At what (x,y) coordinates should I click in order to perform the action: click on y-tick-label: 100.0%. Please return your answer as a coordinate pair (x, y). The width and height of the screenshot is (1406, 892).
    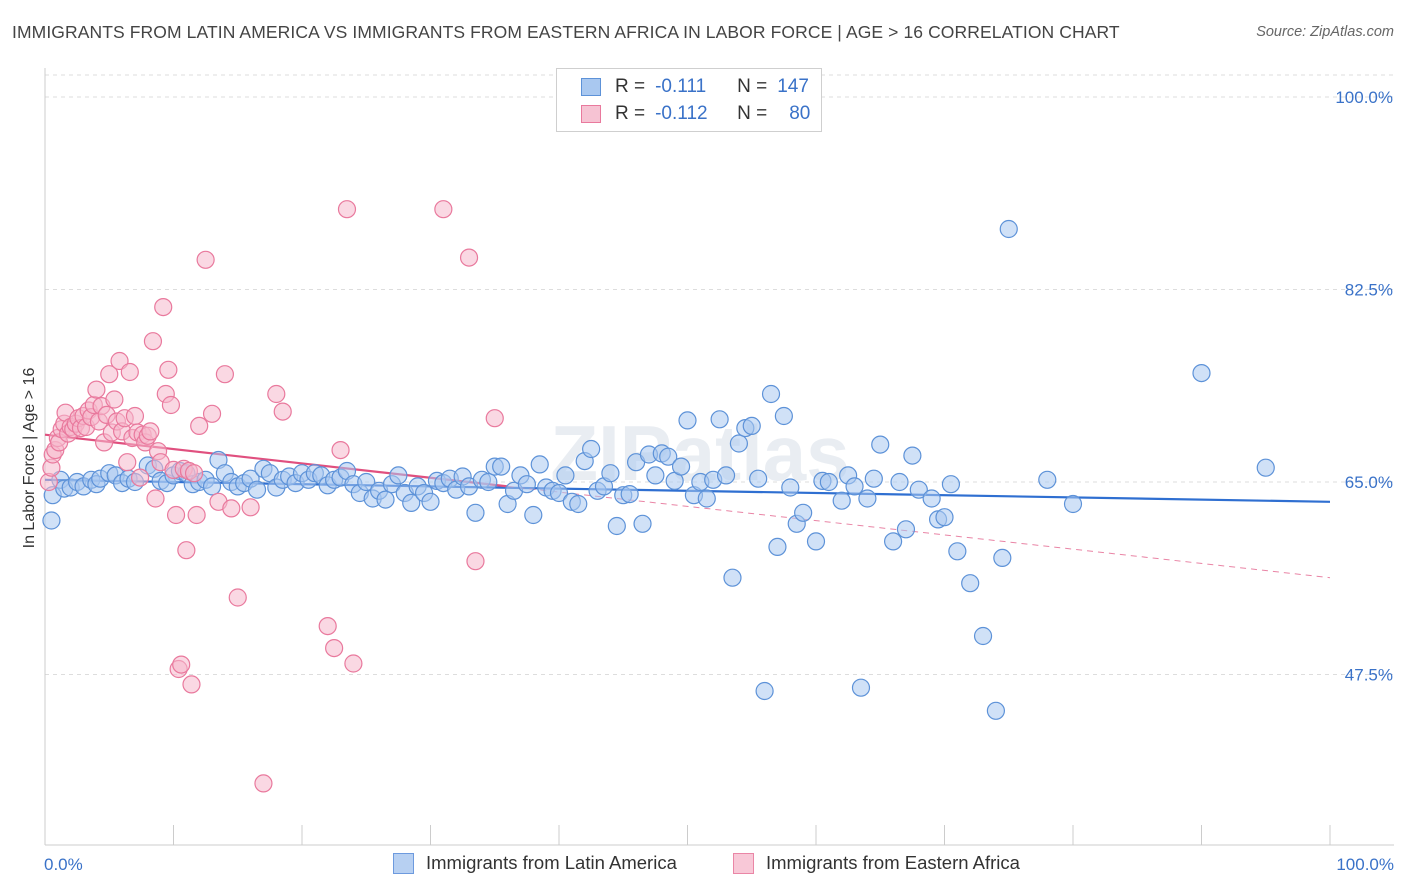
    Looking at the image, I should click on (1364, 97).